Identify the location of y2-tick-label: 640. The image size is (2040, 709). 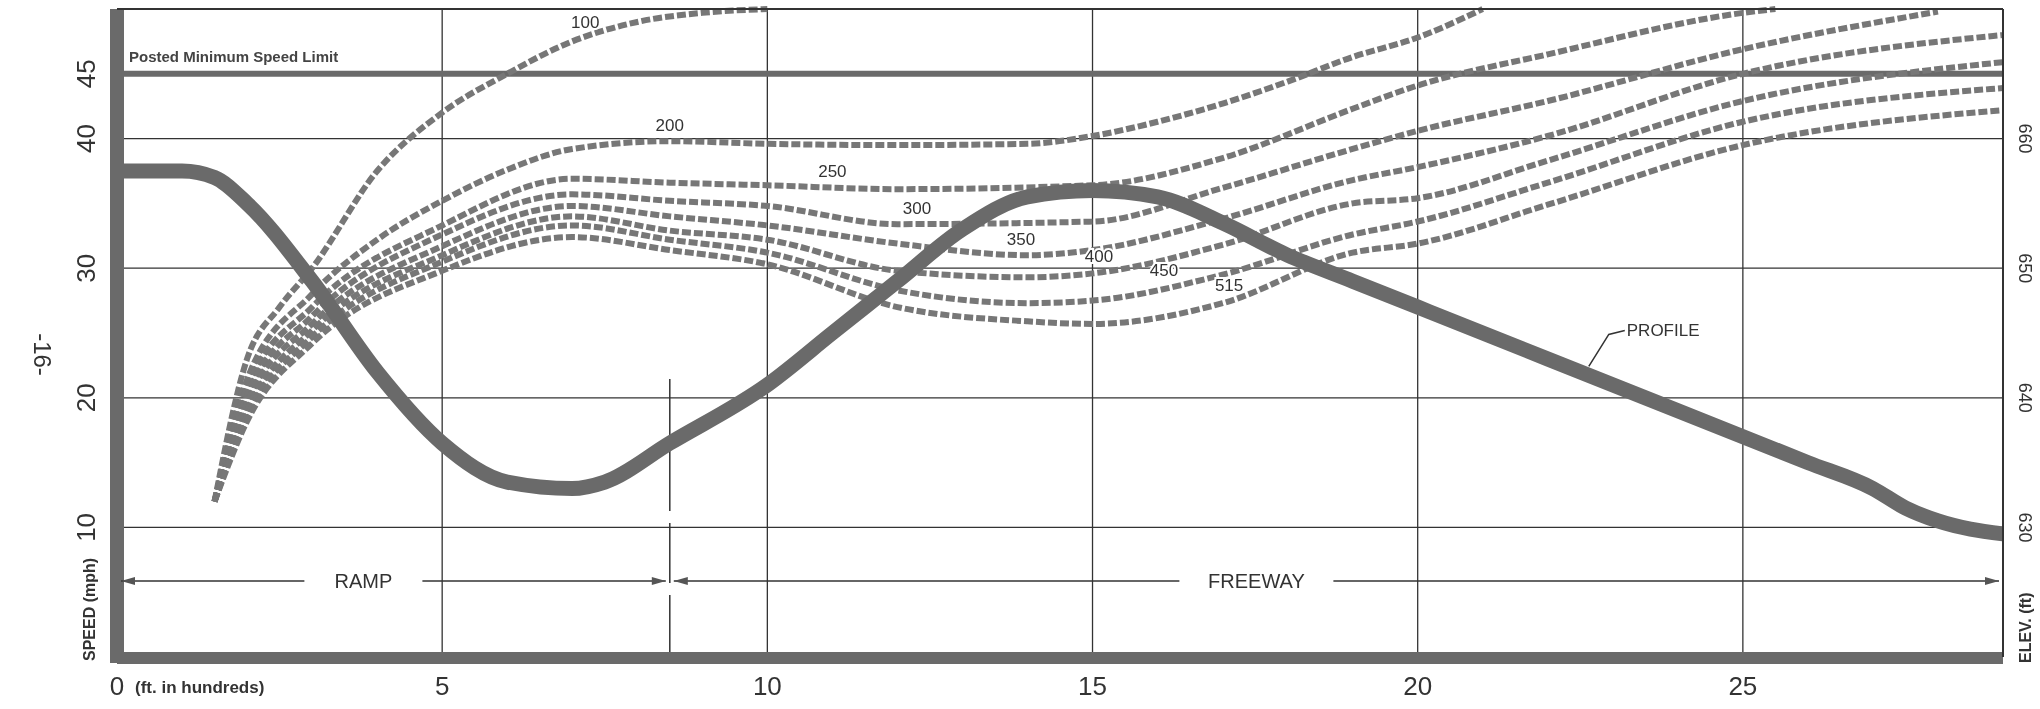
(2025, 397).